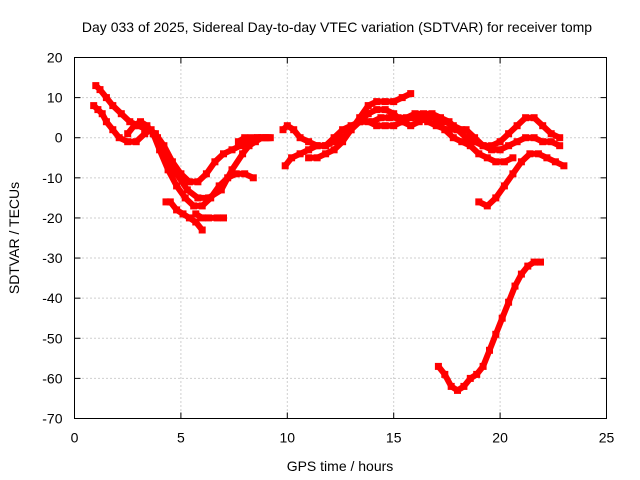  What do you see at coordinates (288, 438) in the screenshot?
I see `x-tick-label: 10` at bounding box center [288, 438].